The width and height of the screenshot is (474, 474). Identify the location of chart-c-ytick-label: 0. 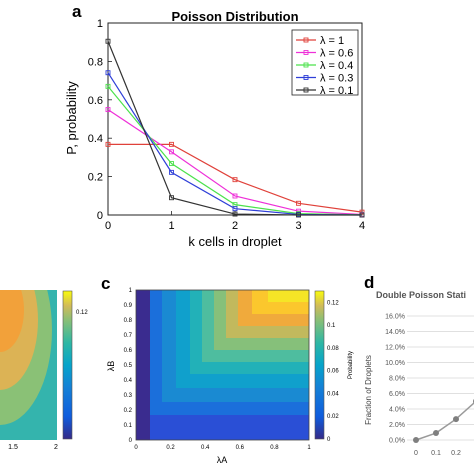
(131, 441).